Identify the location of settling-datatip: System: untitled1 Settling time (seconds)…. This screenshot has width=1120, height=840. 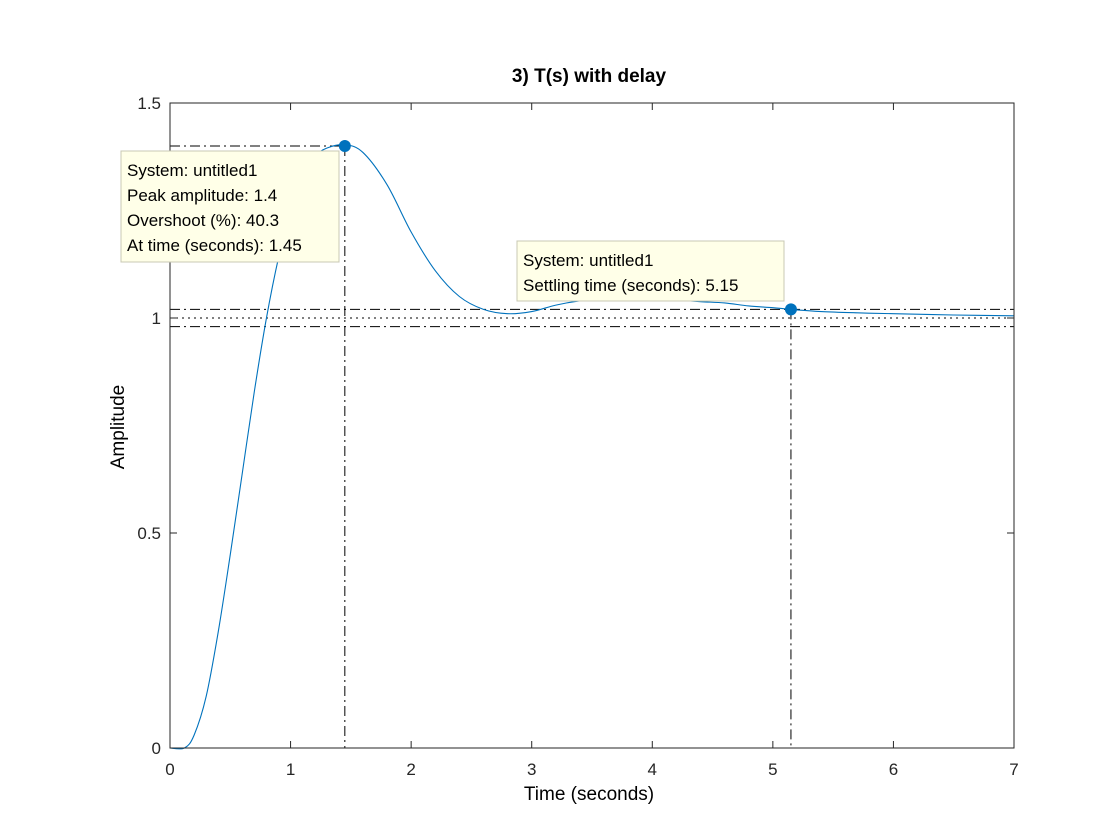
(650, 271).